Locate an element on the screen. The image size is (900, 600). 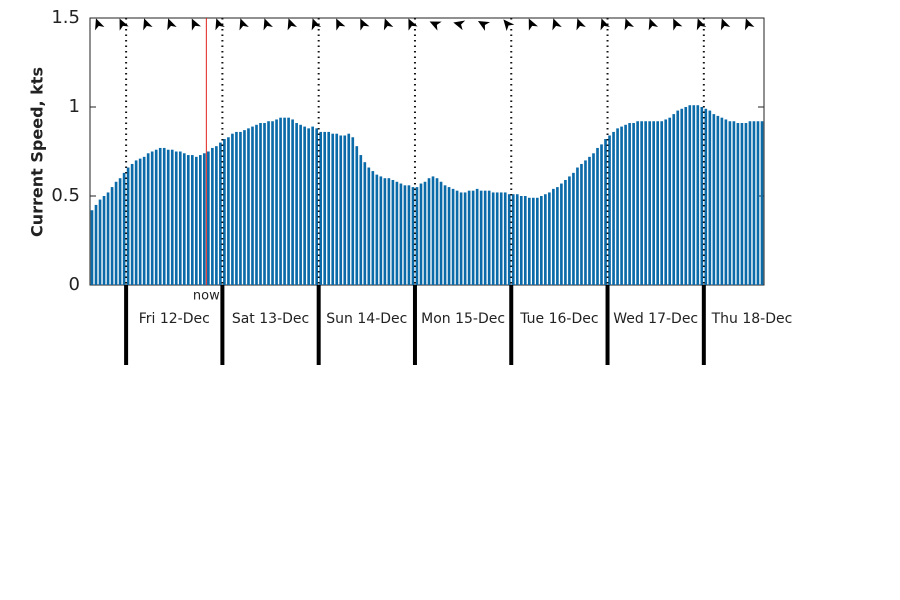
x-tick-label: Sat 13-Dec is located at coordinates (270, 319).